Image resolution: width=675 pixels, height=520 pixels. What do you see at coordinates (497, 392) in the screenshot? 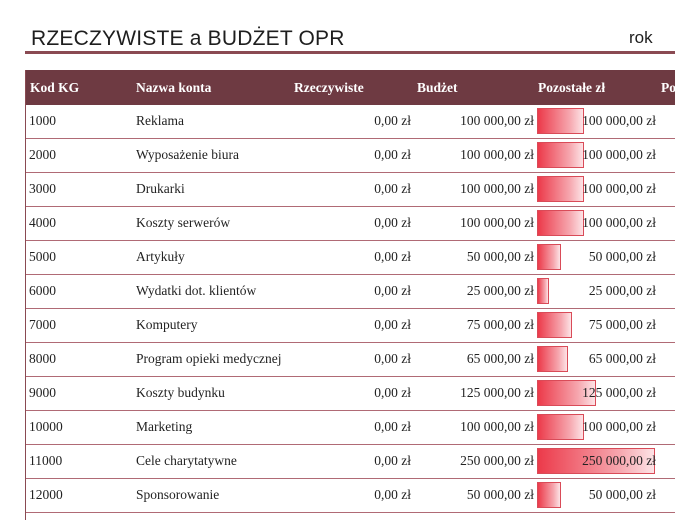
I see `cell-budget: 125 000,00 zł` at bounding box center [497, 392].